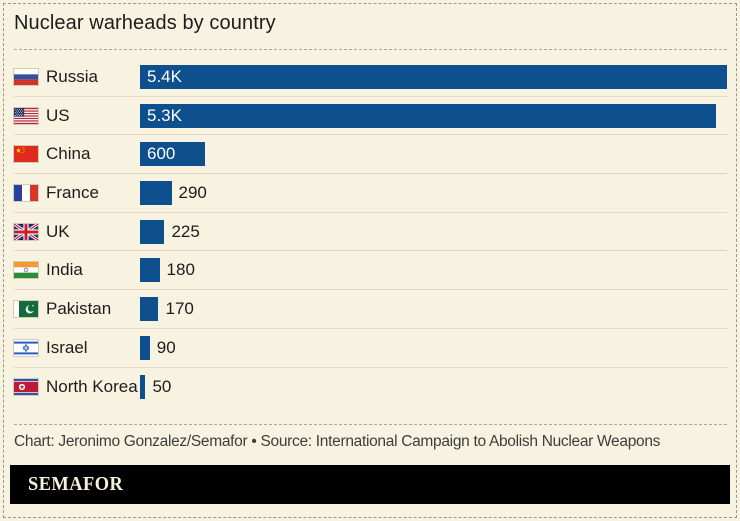 The height and width of the screenshot is (521, 740). Describe the element at coordinates (370, 485) in the screenshot. I see `brand-bar: SEMAFOR` at that location.